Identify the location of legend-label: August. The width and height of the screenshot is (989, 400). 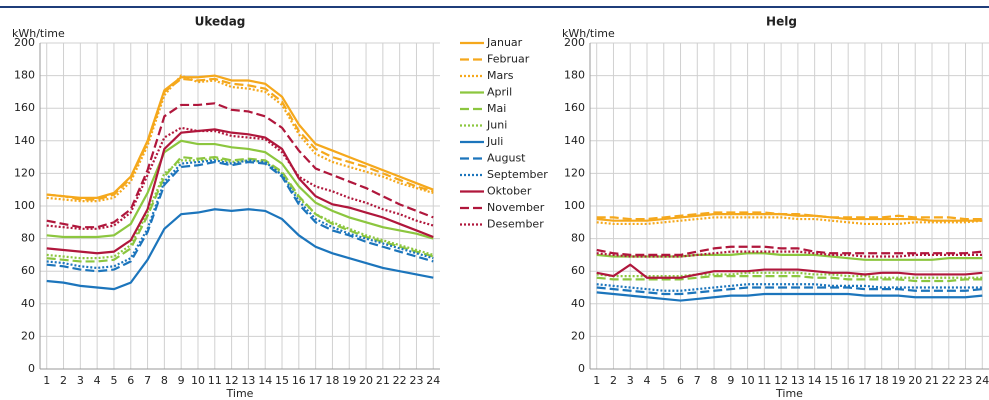
(506, 158).